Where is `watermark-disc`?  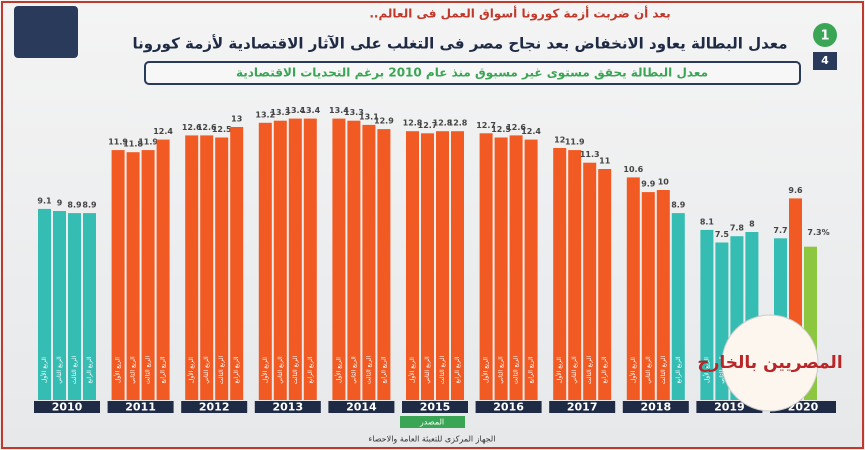
watermark-disc is located at coordinates (770, 363).